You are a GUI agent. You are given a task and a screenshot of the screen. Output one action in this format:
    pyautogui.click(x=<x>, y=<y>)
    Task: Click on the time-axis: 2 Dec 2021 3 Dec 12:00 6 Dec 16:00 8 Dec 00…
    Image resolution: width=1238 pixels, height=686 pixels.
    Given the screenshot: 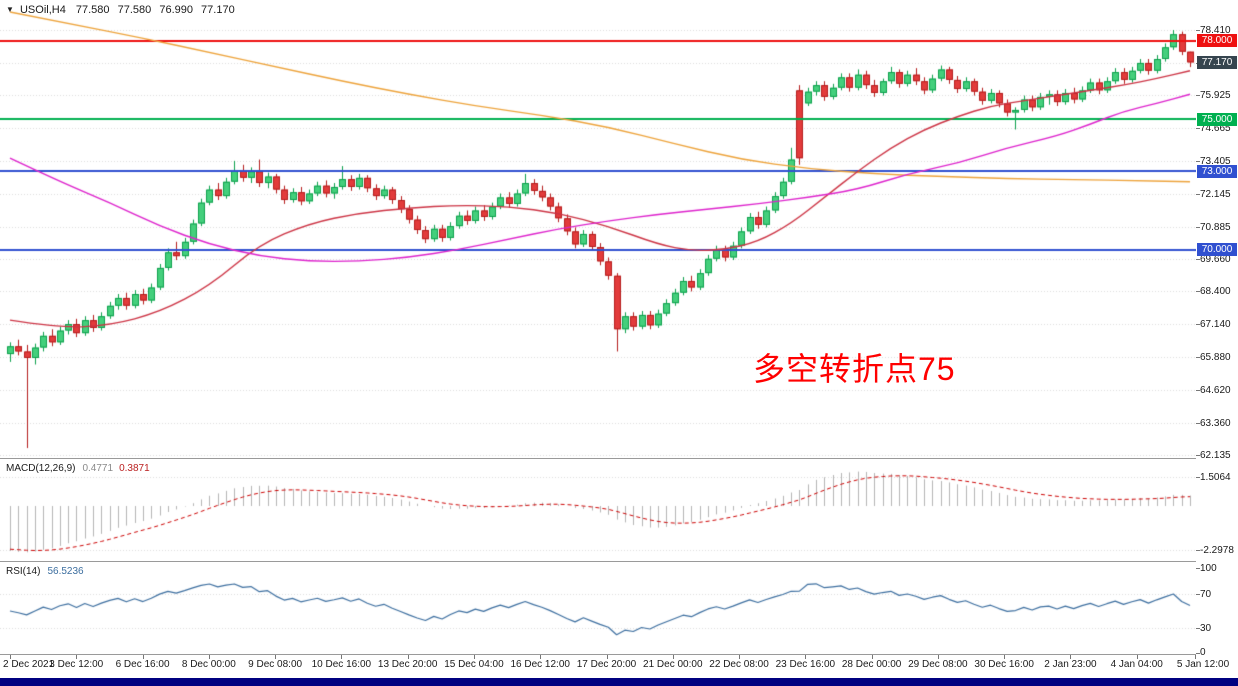 What is the action you would take?
    pyautogui.click(x=619, y=666)
    